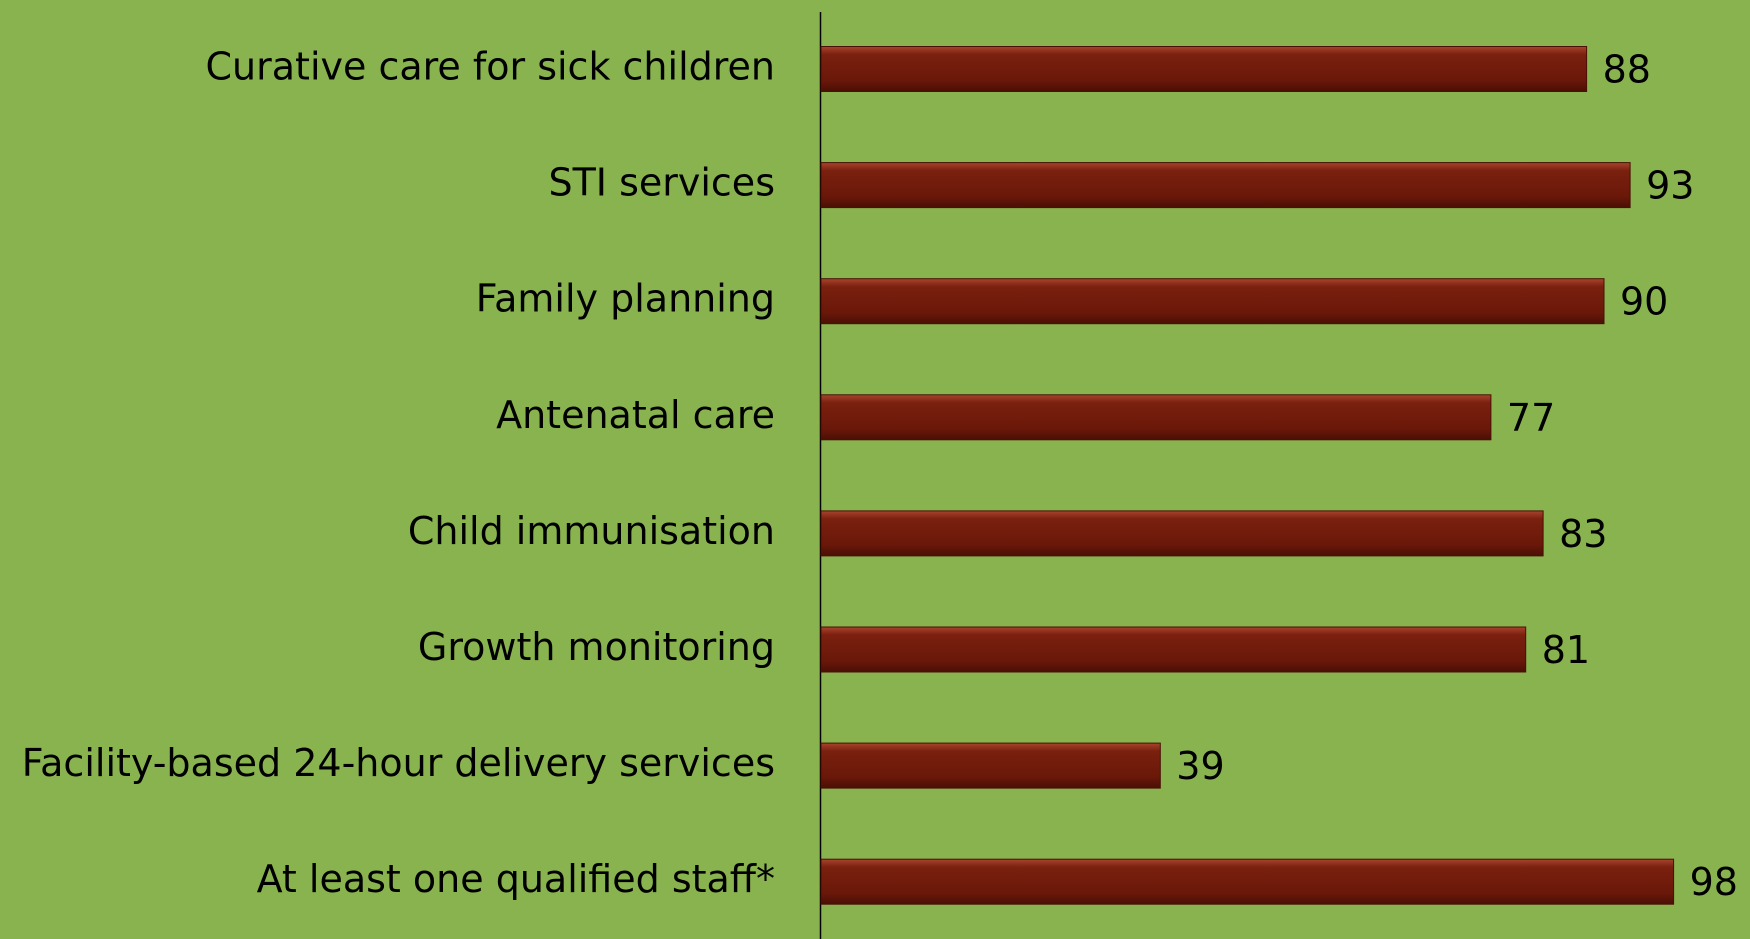 This screenshot has width=1750, height=939. What do you see at coordinates (1200, 766) in the screenshot?
I see `data-label: 39` at bounding box center [1200, 766].